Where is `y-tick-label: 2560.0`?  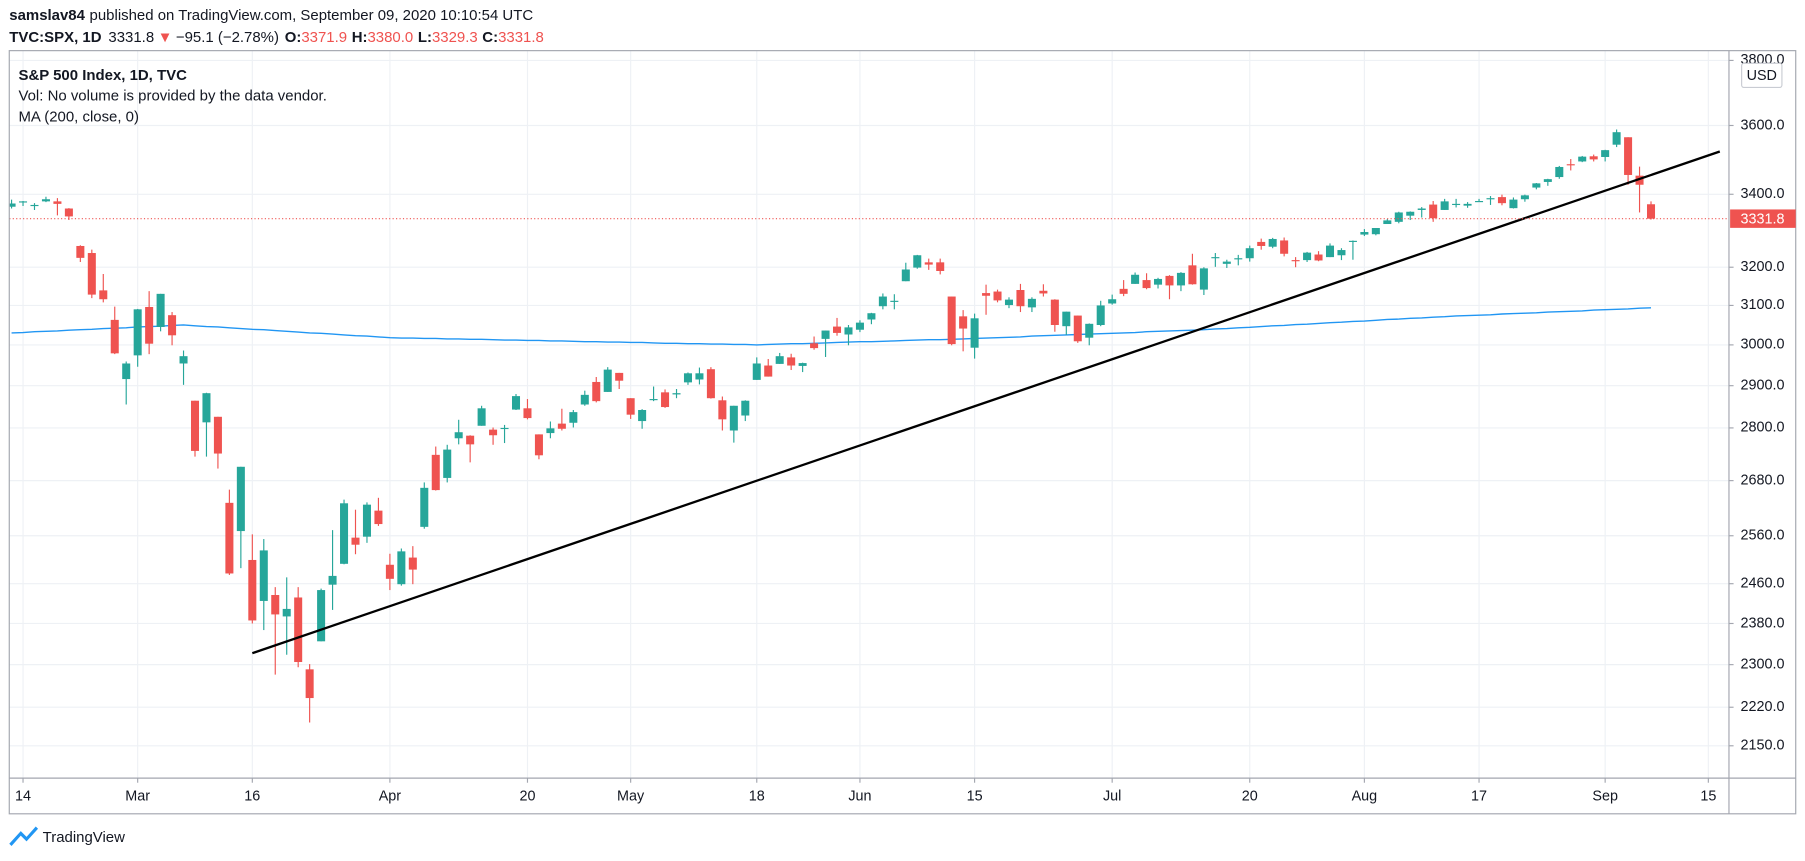 y-tick-label: 2560.0 is located at coordinates (1762, 536).